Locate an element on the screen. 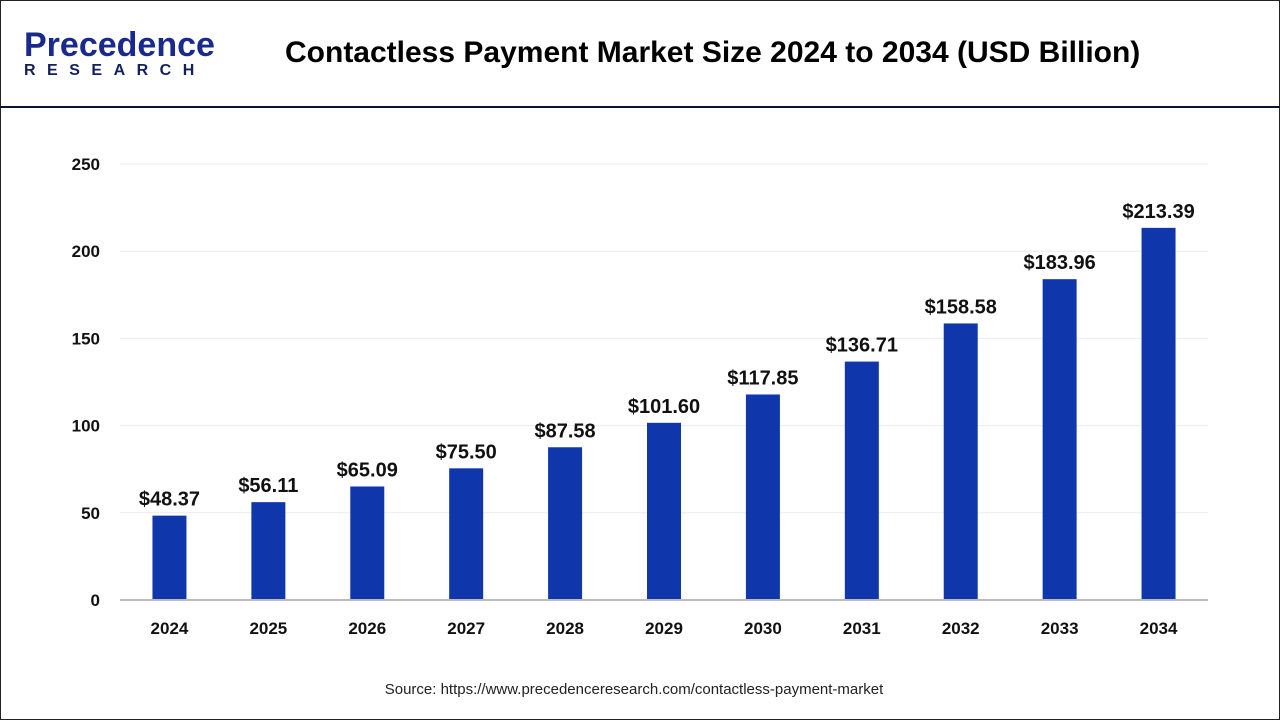 Image resolution: width=1280 pixels, height=720 pixels. y-tick-label: 100 is located at coordinates (86, 426).